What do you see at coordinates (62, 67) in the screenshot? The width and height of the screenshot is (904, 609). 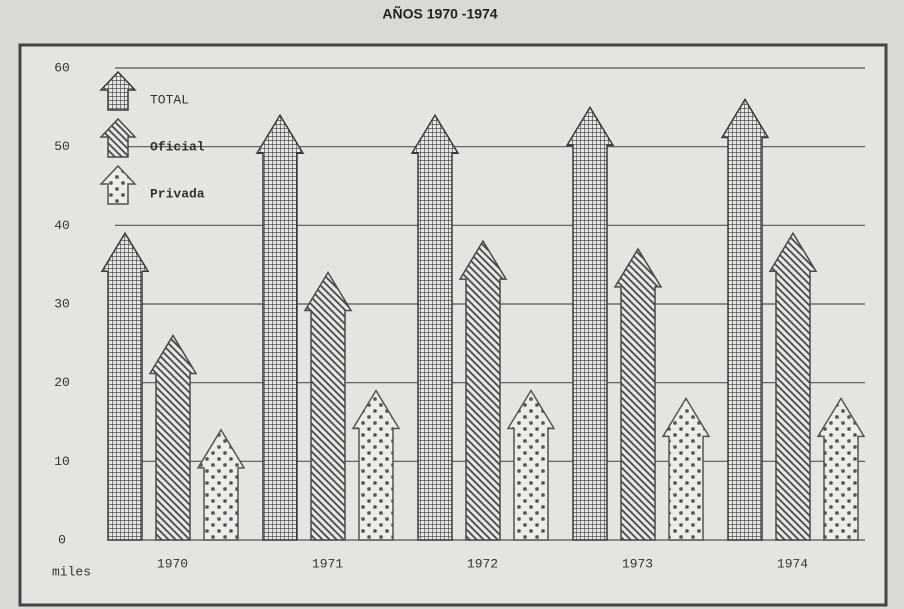 I see `y-tick-label: 60` at bounding box center [62, 67].